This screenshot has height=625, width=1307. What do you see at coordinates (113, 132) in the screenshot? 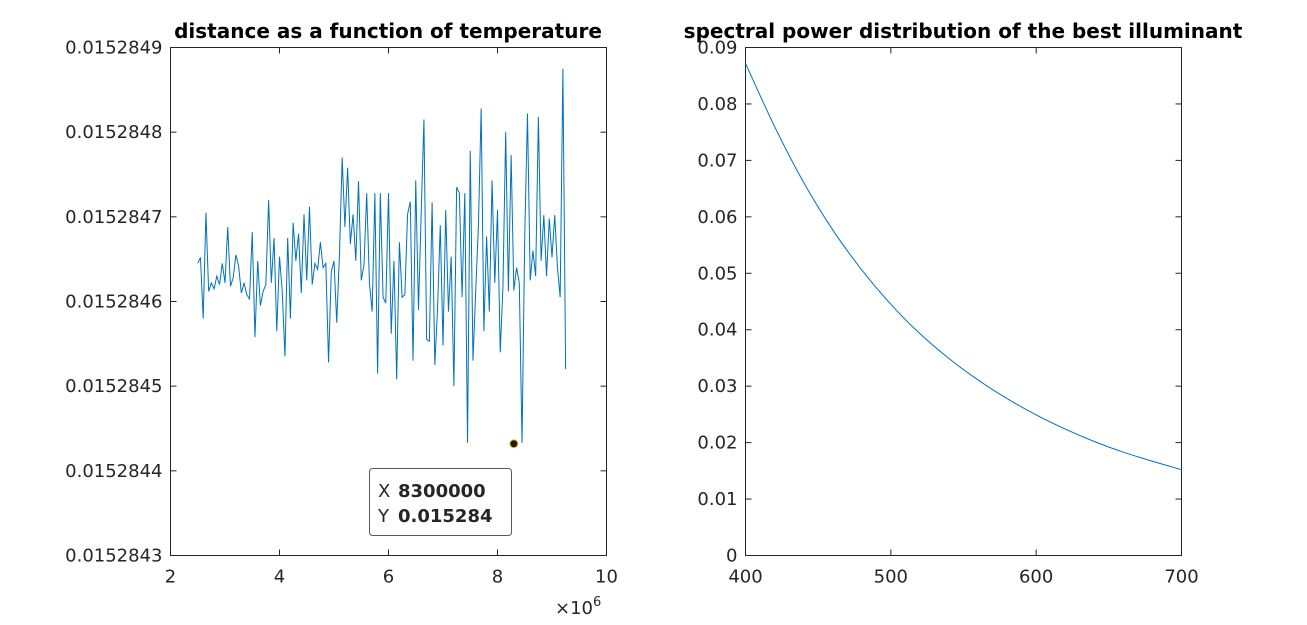
I see `left-ytick-label: 0.0152848` at bounding box center [113, 132].